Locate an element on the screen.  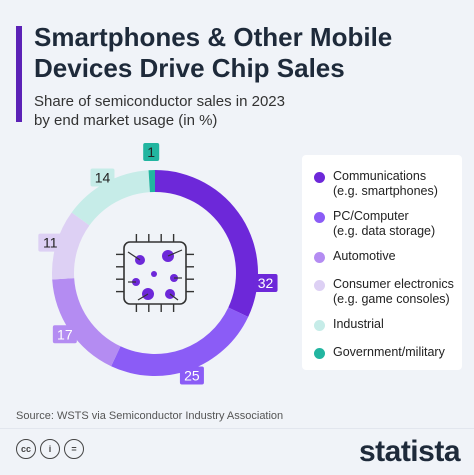
legend-item-government-military: Government/military is located at coordinates (379, 352).